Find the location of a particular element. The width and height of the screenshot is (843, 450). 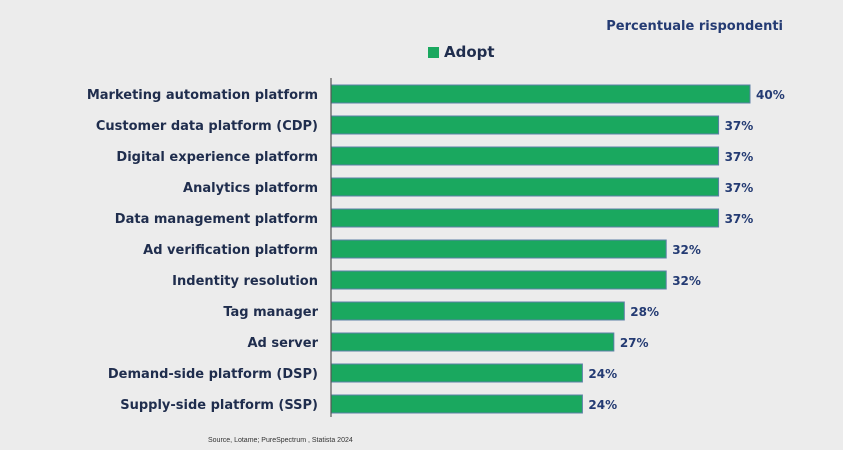

value-label: 27% is located at coordinates (634, 343).